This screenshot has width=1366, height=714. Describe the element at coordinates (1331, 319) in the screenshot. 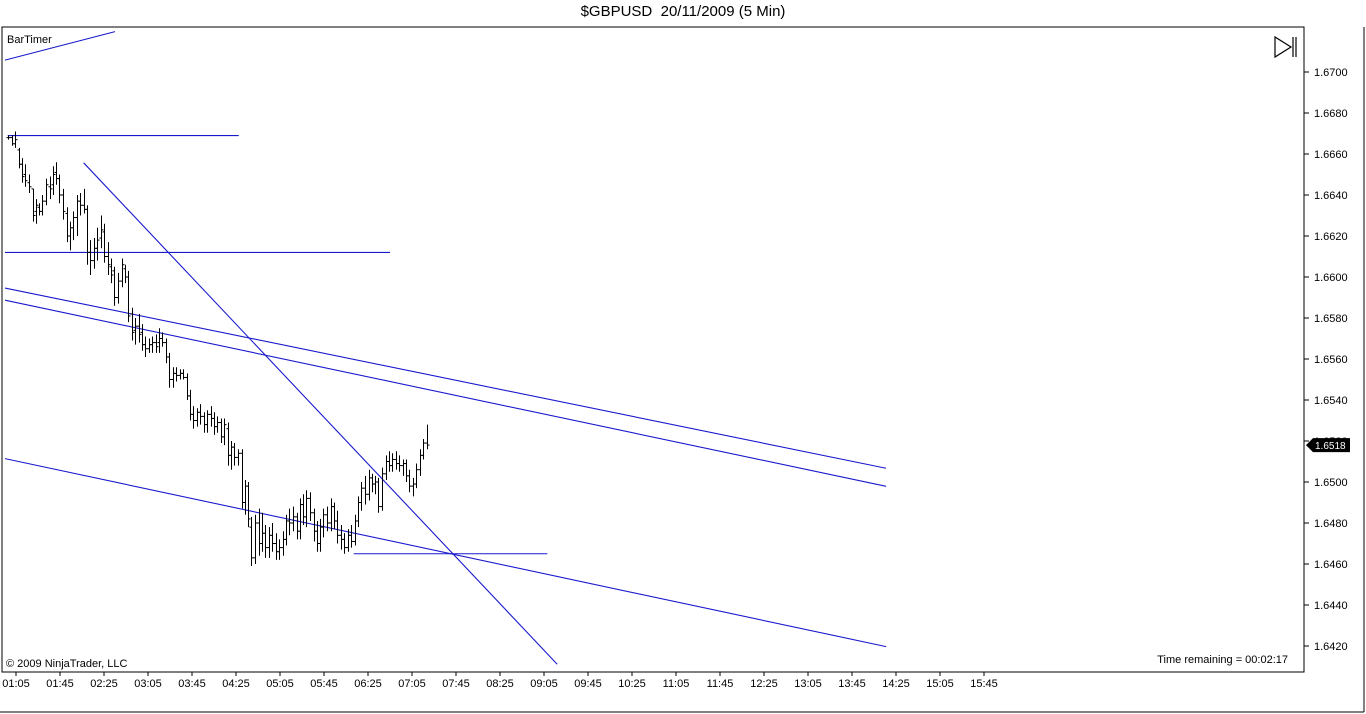

I see `price-tick-label: 1.6580` at that location.